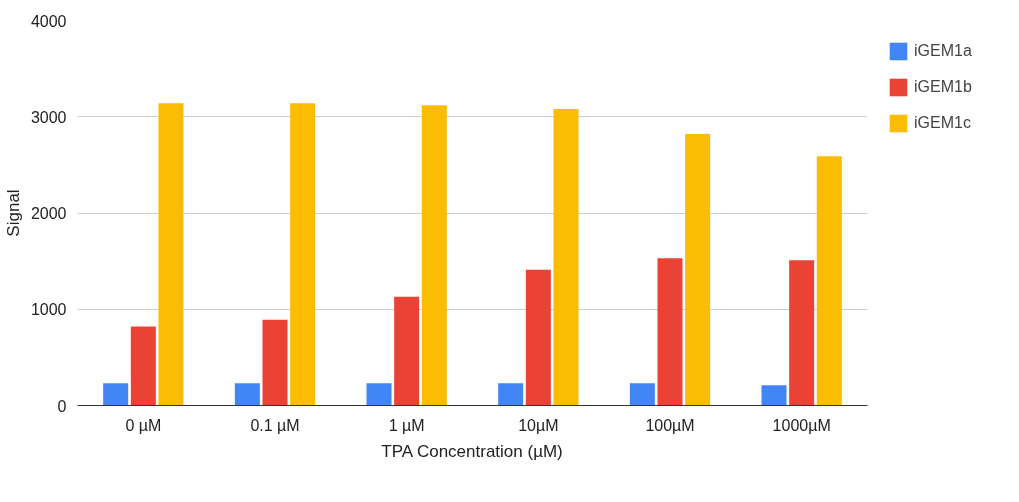 Image resolution: width=1019 pixels, height=502 pixels. Describe the element at coordinates (943, 87) in the screenshot. I see `legend-label: iGEM1b` at that location.